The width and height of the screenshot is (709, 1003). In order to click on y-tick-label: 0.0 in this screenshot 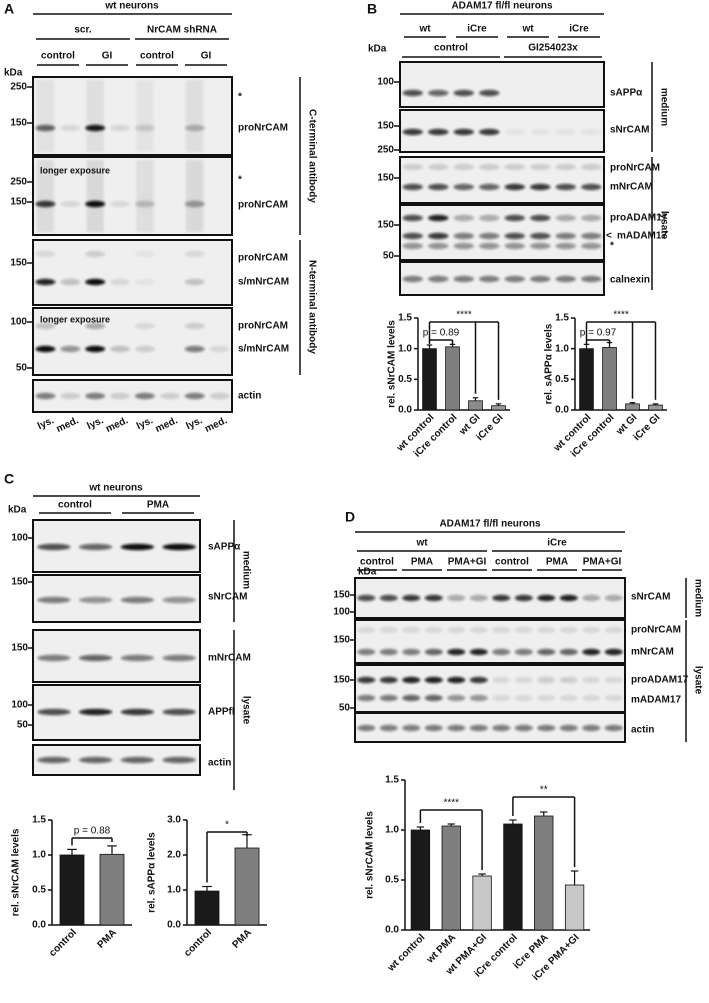, I will do `click(39, 925)`.